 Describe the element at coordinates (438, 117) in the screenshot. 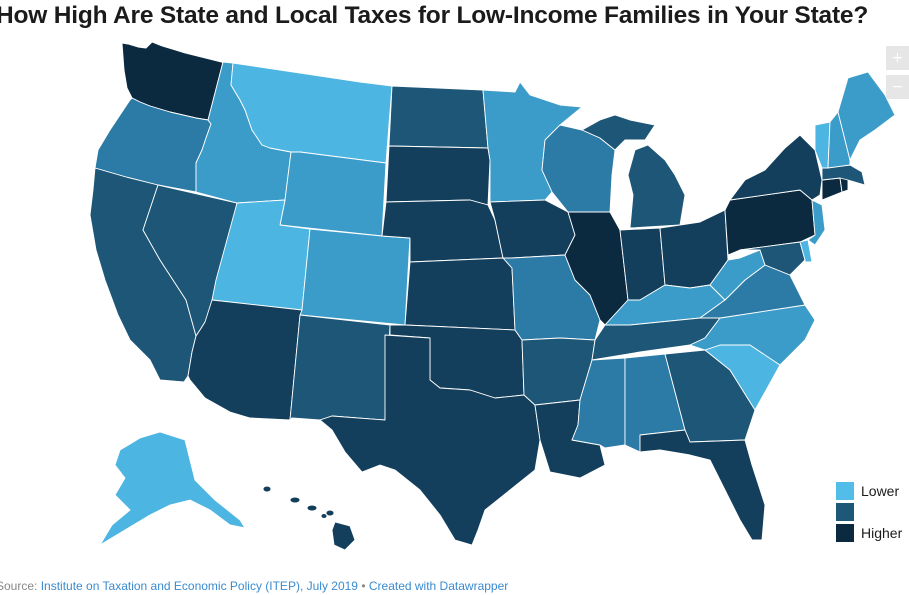

I see `state-north-dakota` at that location.